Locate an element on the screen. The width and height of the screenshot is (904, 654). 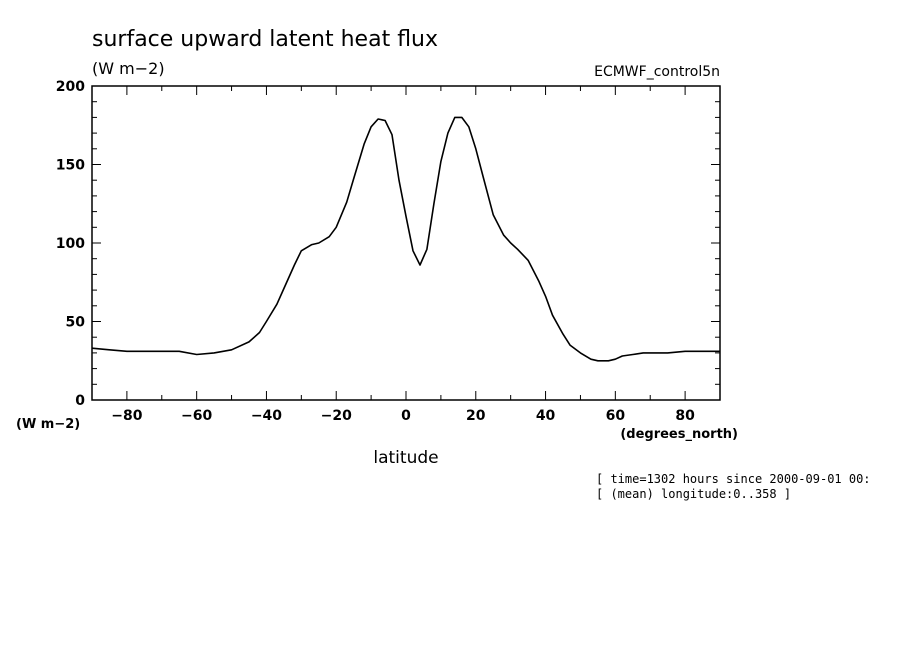
x-axis-units: (degrees_north) is located at coordinates (679, 434).